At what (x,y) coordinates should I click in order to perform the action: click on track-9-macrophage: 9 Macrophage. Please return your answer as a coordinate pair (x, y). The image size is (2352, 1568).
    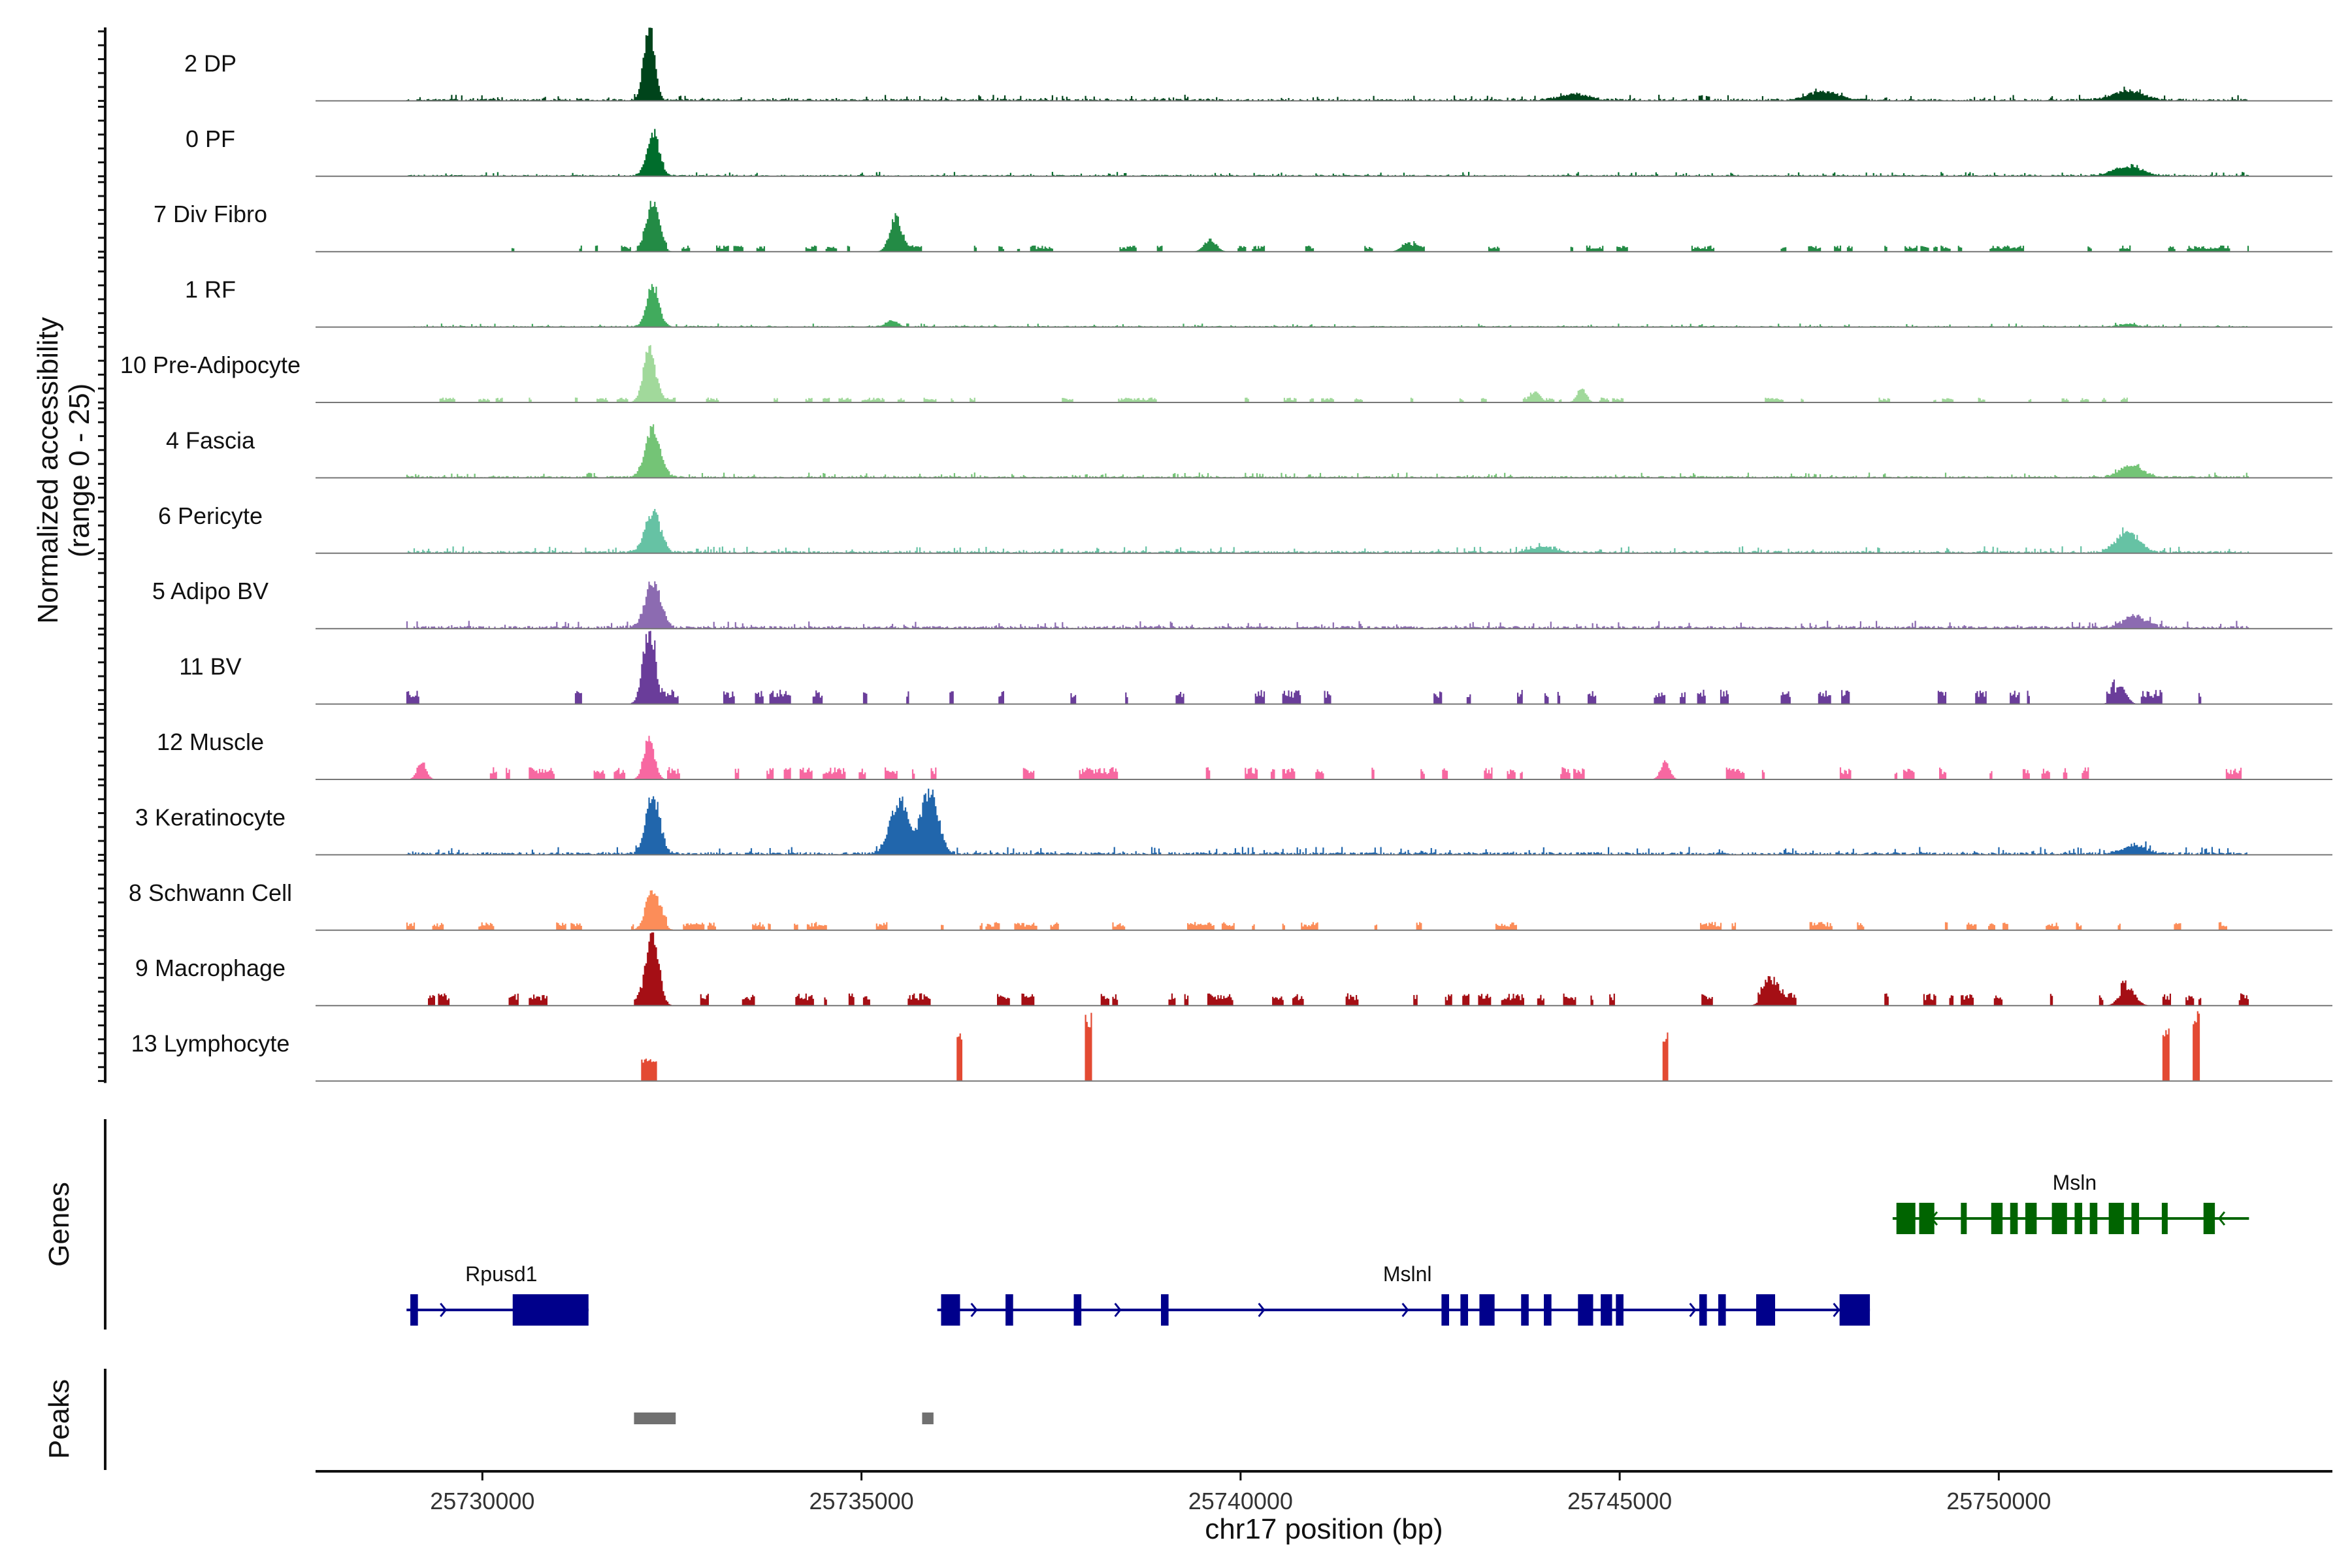
    Looking at the image, I should click on (1233, 969).